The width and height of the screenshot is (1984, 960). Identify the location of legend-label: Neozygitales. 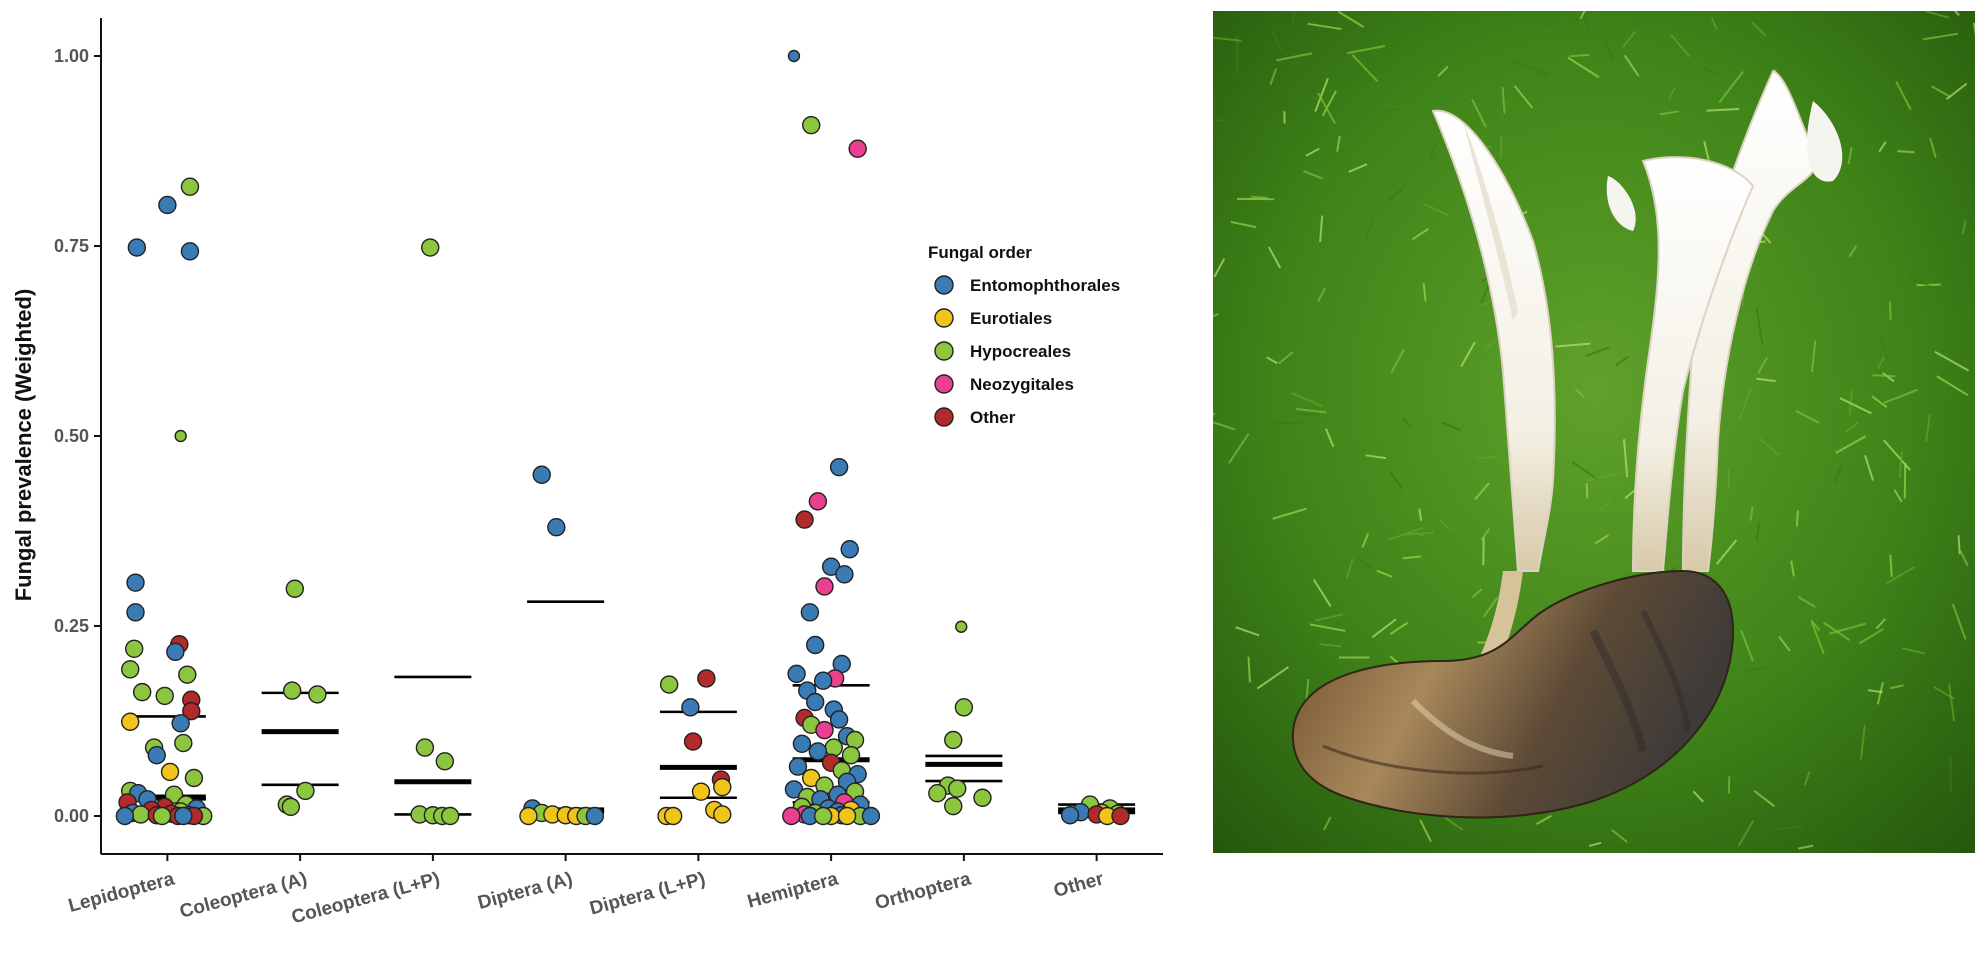
(1022, 384).